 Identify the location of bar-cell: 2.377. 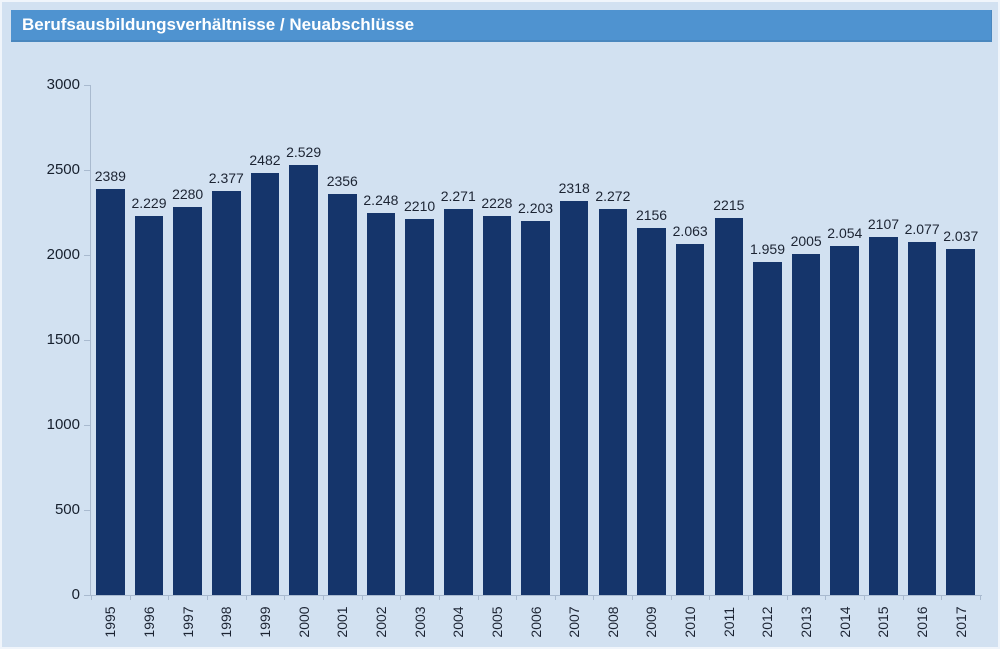
(226, 340).